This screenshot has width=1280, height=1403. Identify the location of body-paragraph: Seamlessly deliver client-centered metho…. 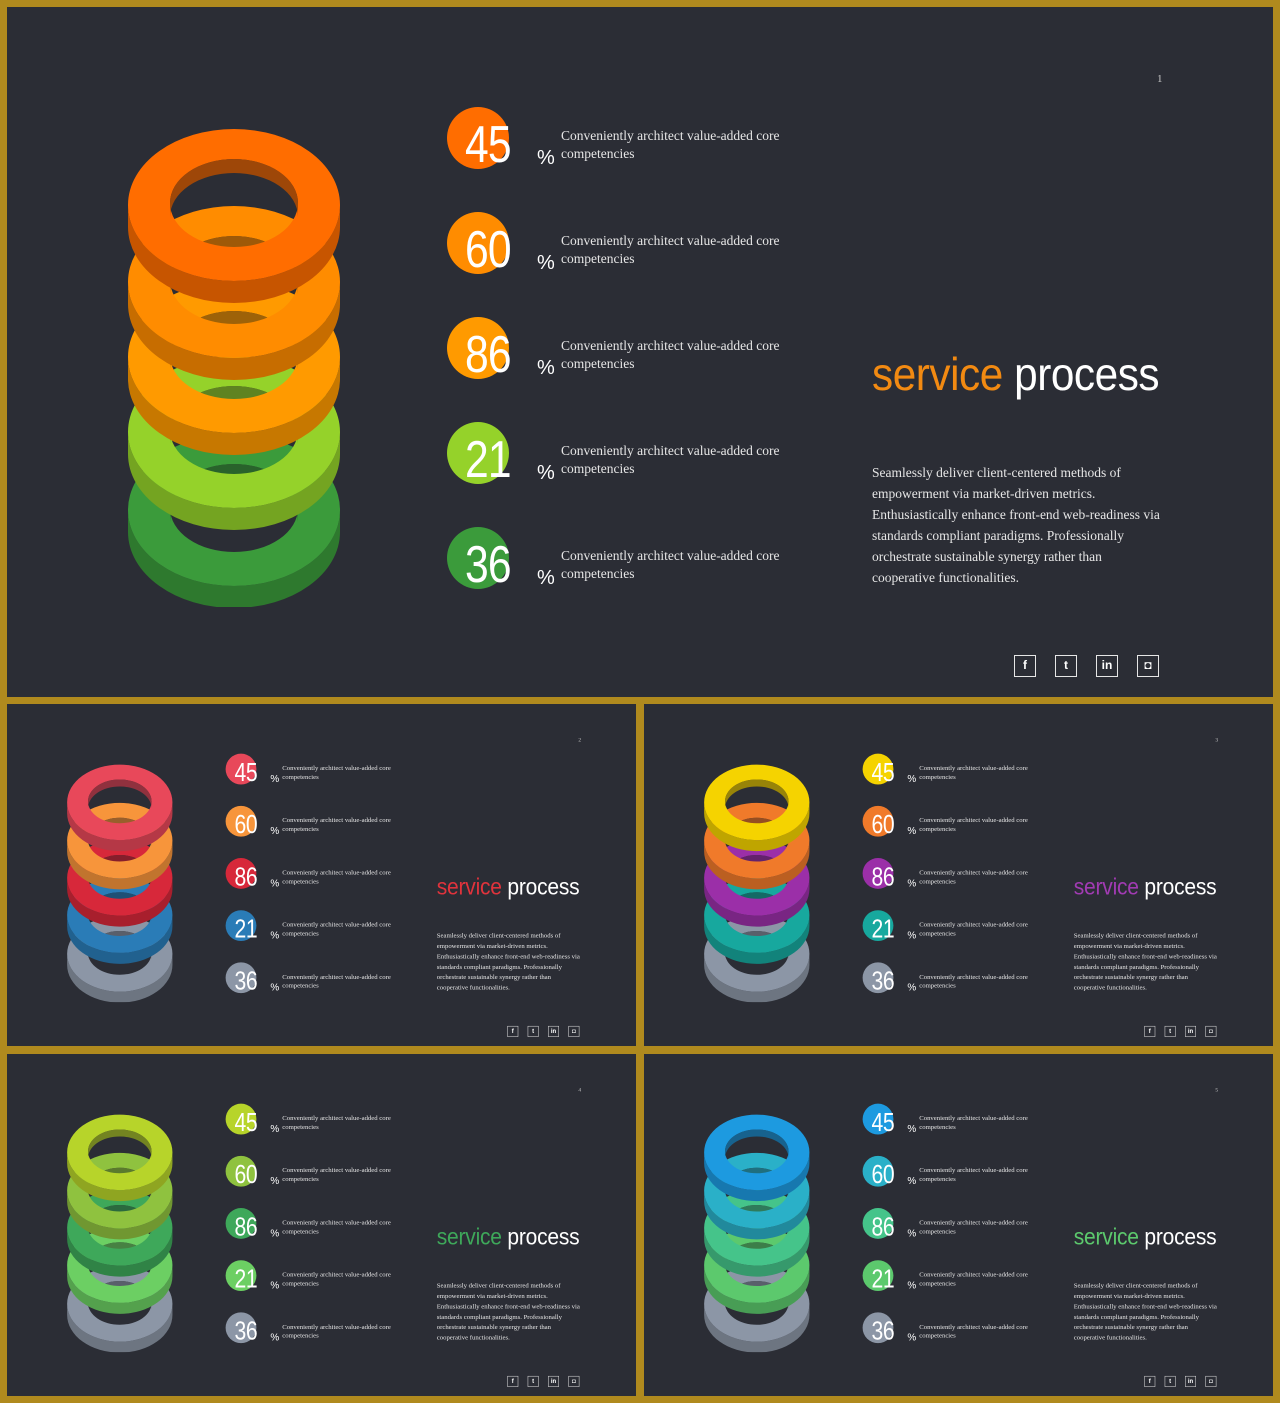
(1016, 525).